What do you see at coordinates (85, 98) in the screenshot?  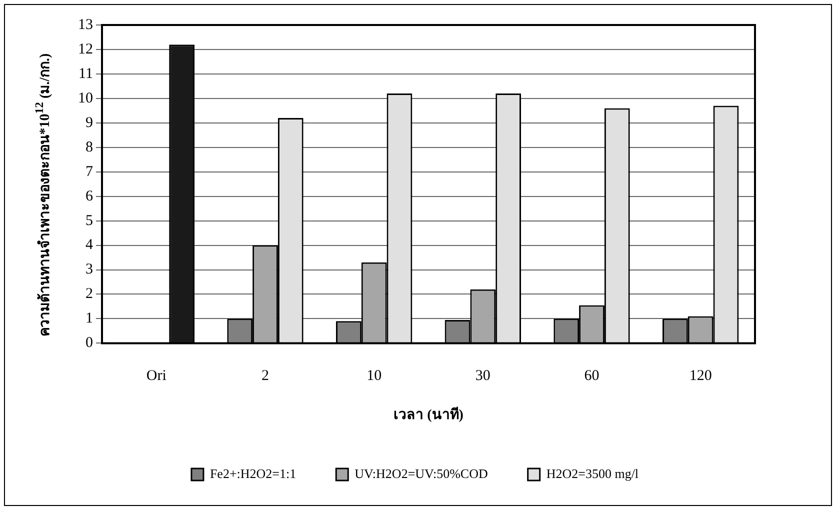 I see `y-tick-label: 10` at bounding box center [85, 98].